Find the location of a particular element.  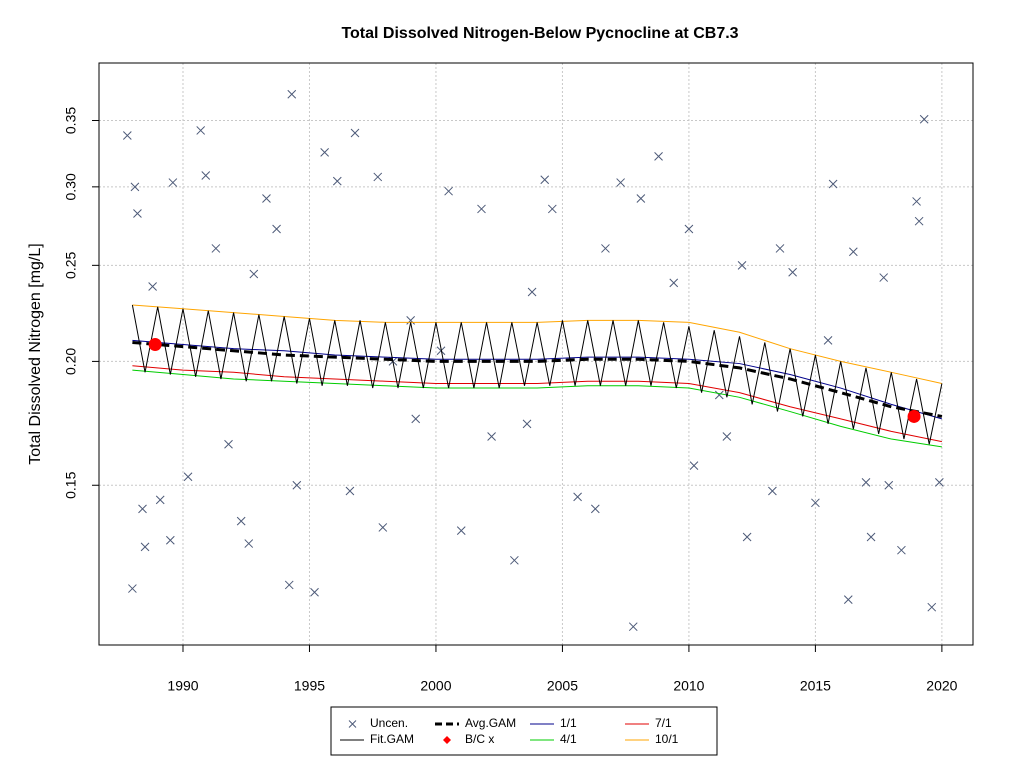

y-tick-label: 0.25 is located at coordinates (71, 265).